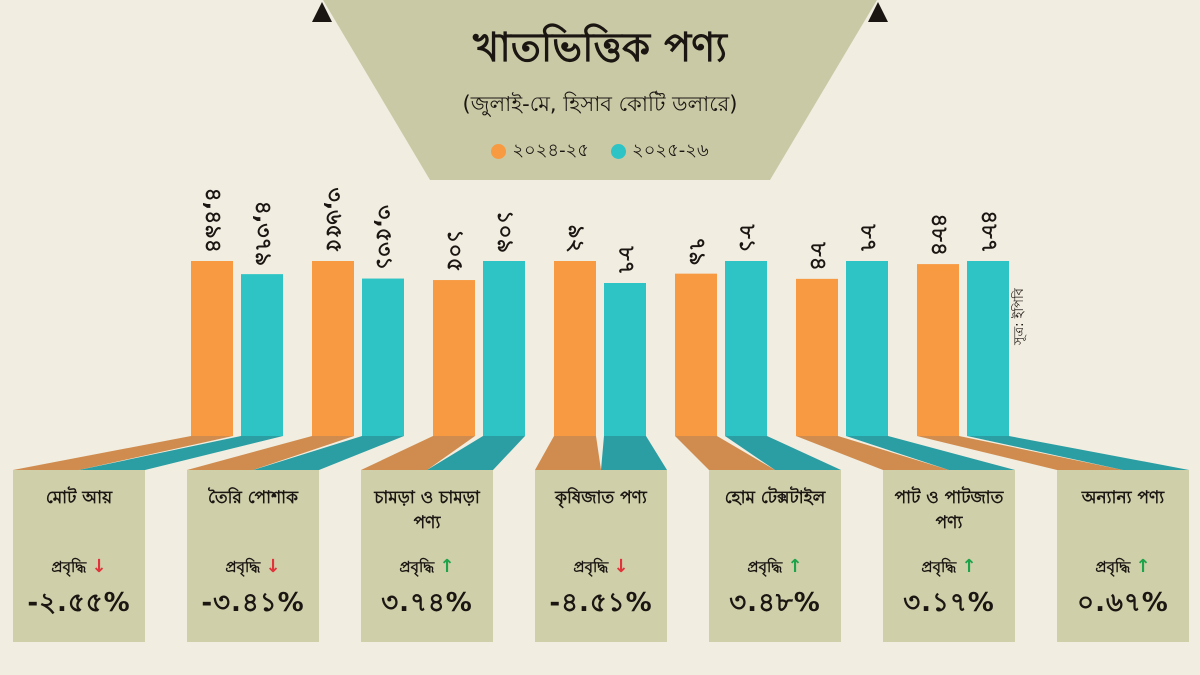 Image resolution: width=1200 pixels, height=675 pixels. What do you see at coordinates (878, 12) in the screenshot?
I see `banner-right-arrow-icon` at bounding box center [878, 12].